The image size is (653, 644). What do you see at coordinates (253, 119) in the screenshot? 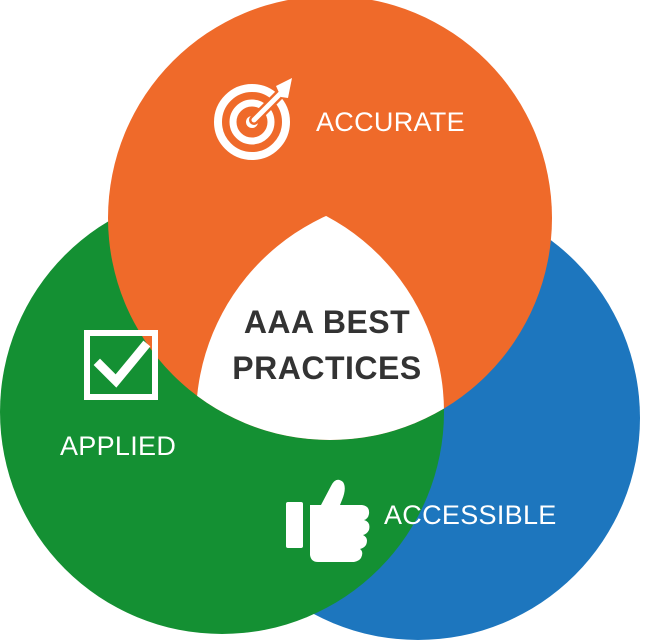
I see `target-icon` at bounding box center [253, 119].